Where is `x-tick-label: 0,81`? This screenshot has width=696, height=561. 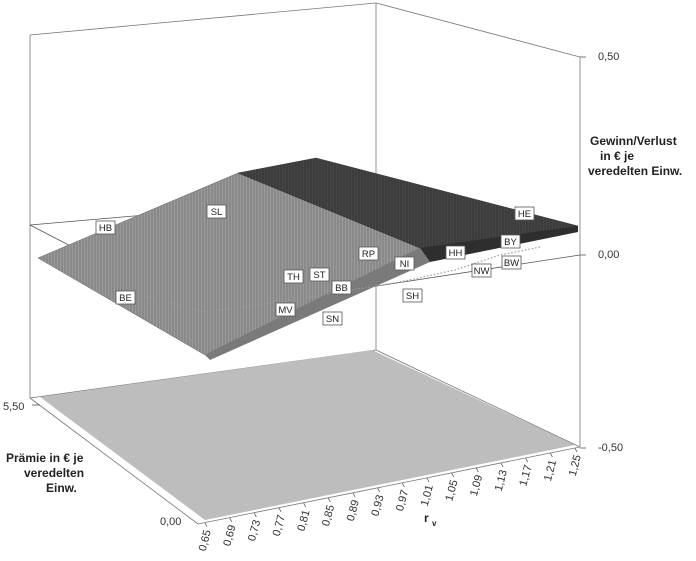 x-tick-label: 0,81 is located at coordinates (303, 521).